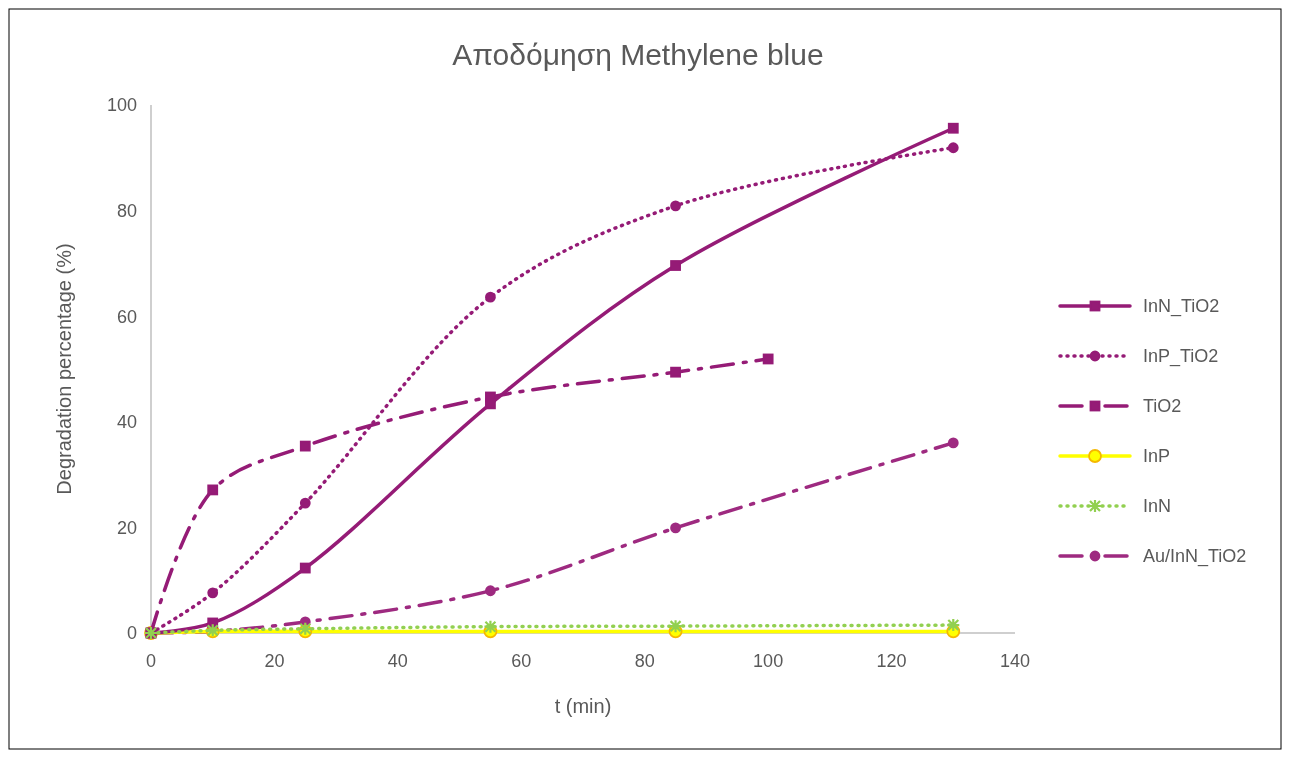  Describe the element at coordinates (521, 661) in the screenshot. I see `x-tick-label: 60` at that location.